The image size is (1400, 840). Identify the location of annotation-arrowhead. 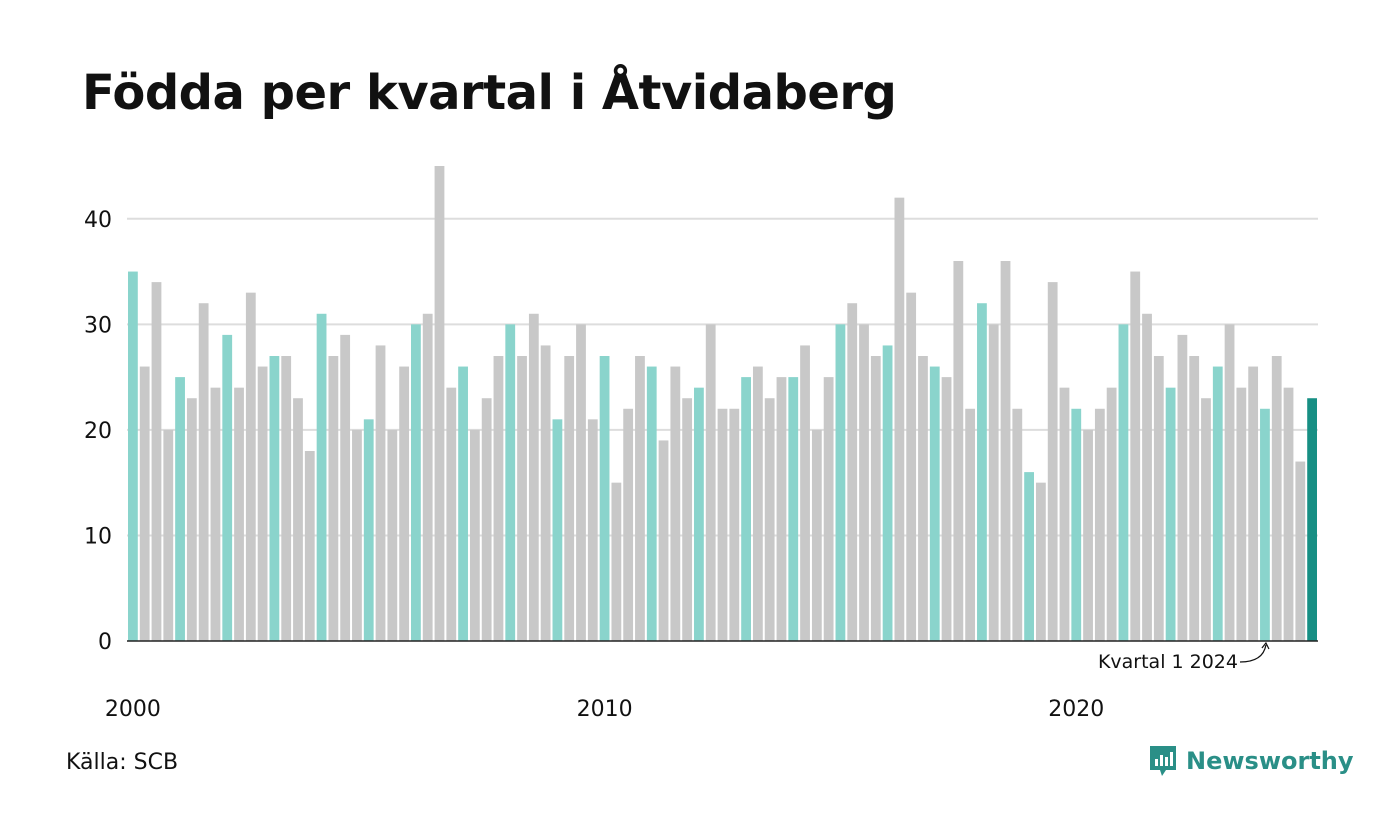
(1265, 645).